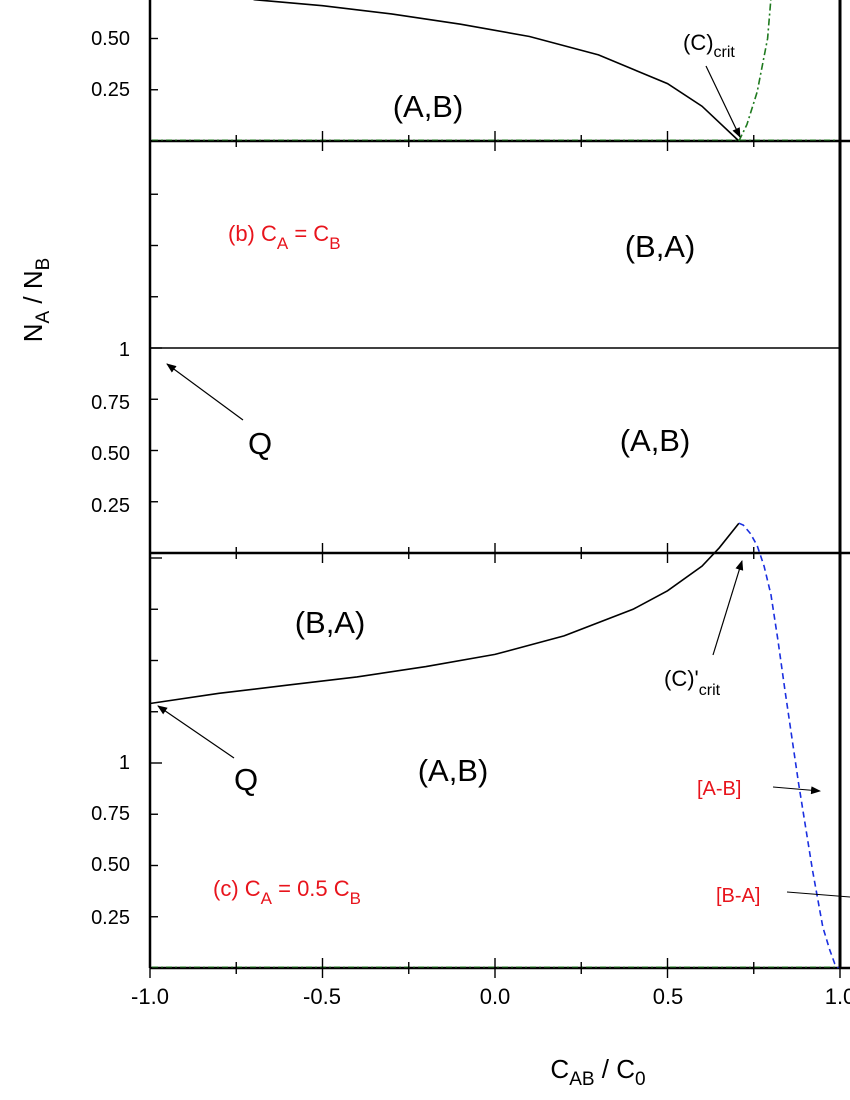 This screenshot has width=850, height=1100. What do you see at coordinates (719, 789) in the screenshot?
I see `transition-label-a-b: [A-B]` at bounding box center [719, 789].